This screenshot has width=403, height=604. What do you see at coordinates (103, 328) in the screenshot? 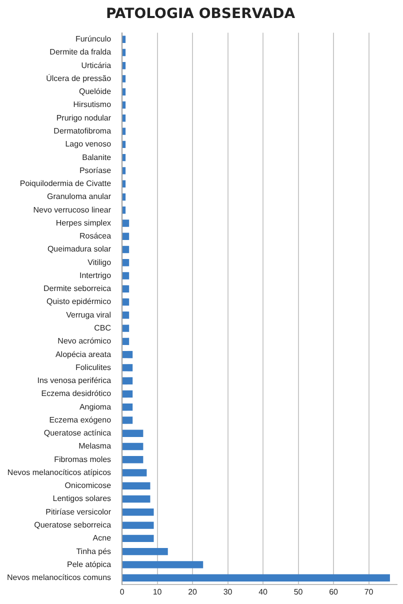
I see `y-tick-label: CBC` at bounding box center [103, 328].